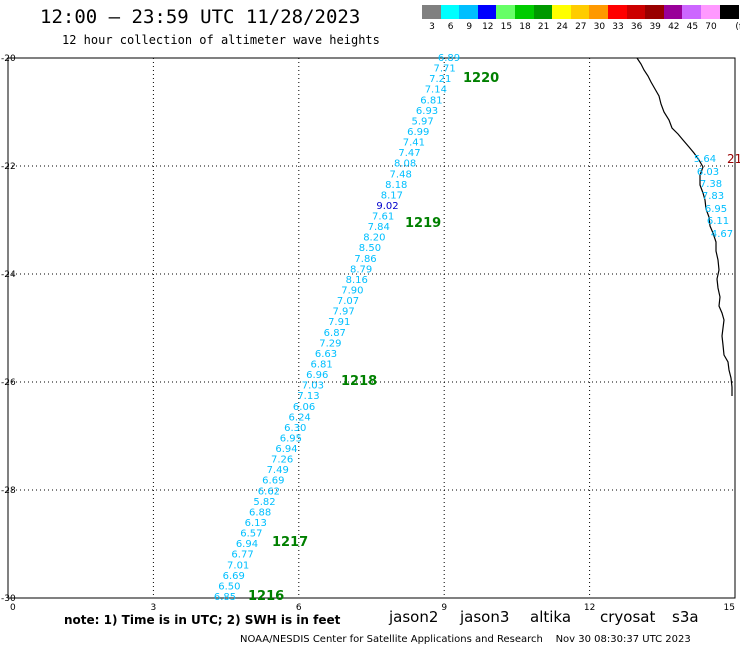  I want to click on swh-value: 7.29, so click(330, 343).